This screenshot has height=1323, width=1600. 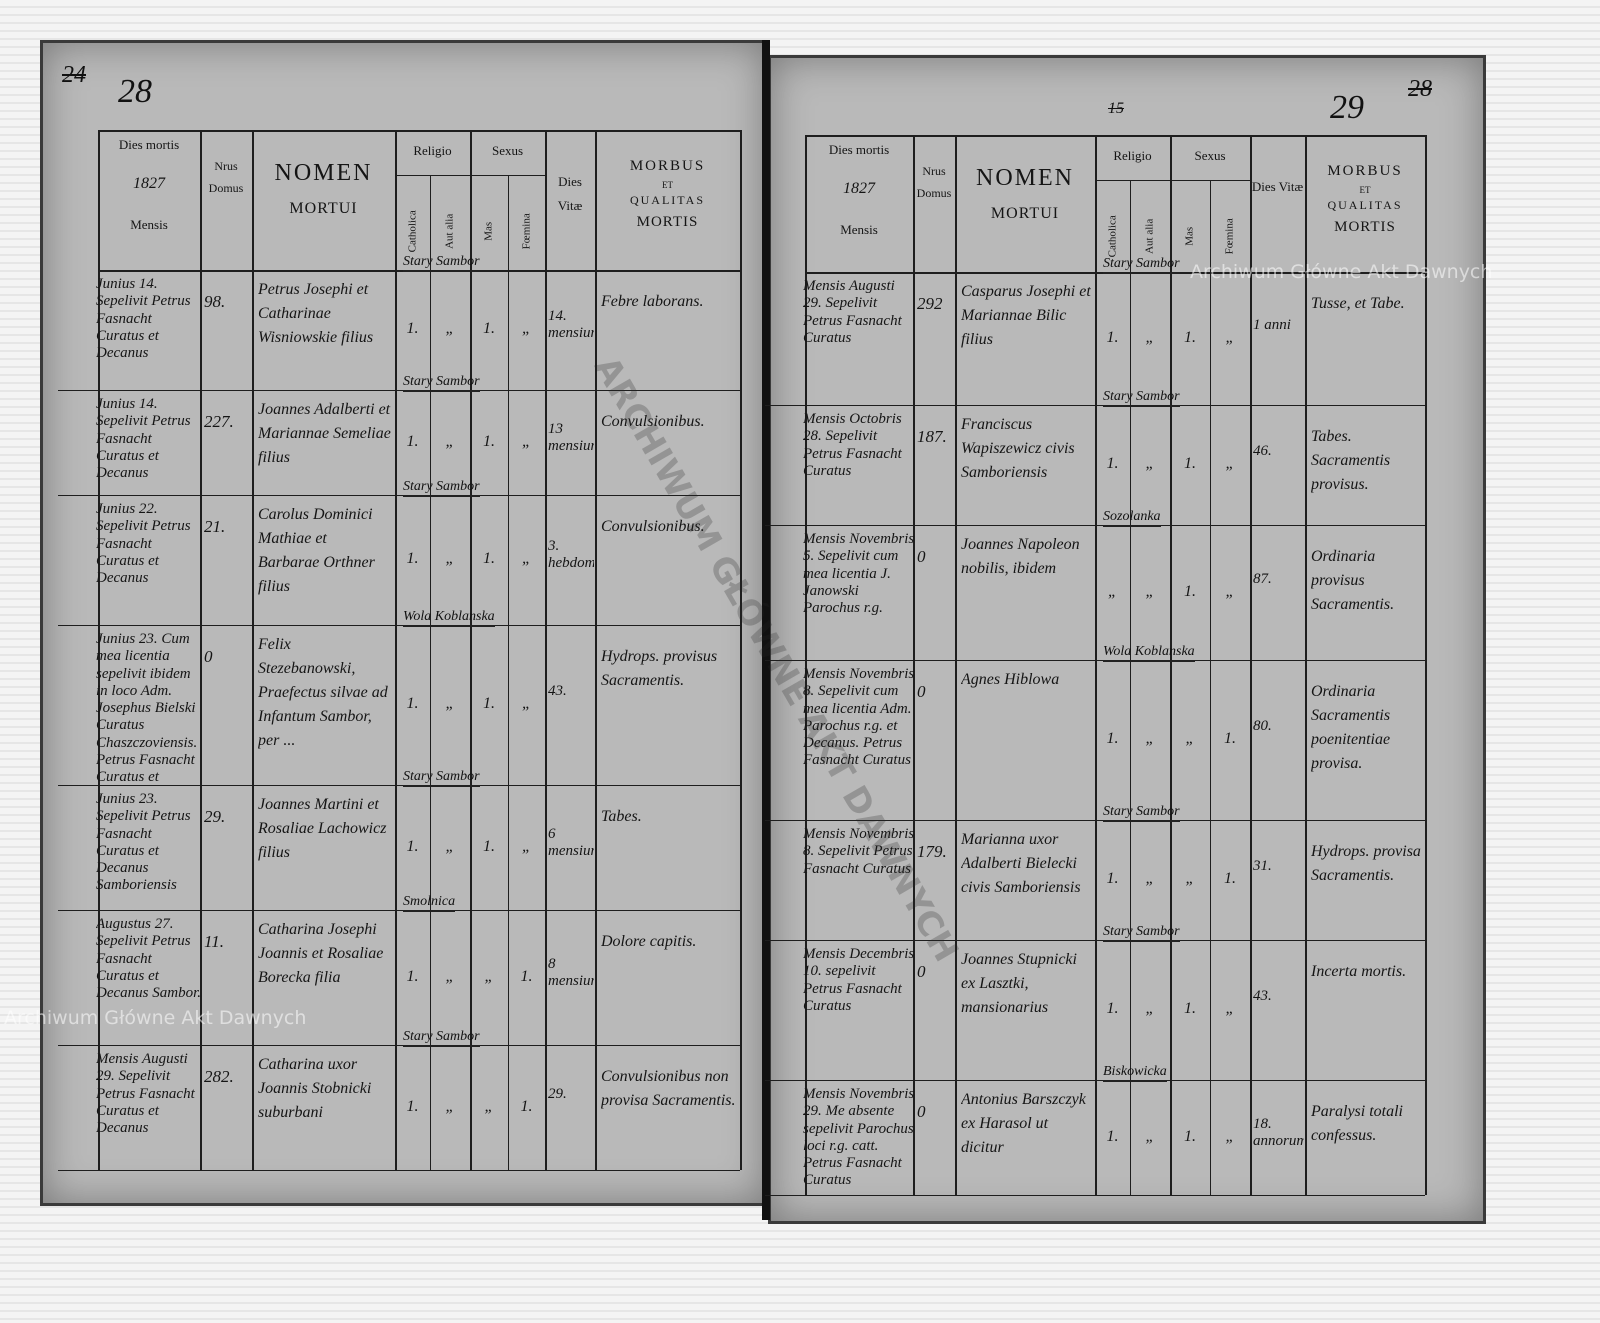 I want to click on entry-domus: 282., so click(x=219, y=1076).